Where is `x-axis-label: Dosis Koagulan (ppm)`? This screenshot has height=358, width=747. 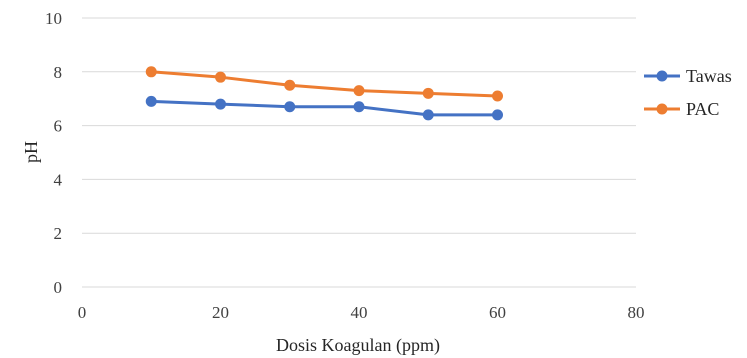
x-axis-label: Dosis Koagulan (ppm) is located at coordinates (358, 345).